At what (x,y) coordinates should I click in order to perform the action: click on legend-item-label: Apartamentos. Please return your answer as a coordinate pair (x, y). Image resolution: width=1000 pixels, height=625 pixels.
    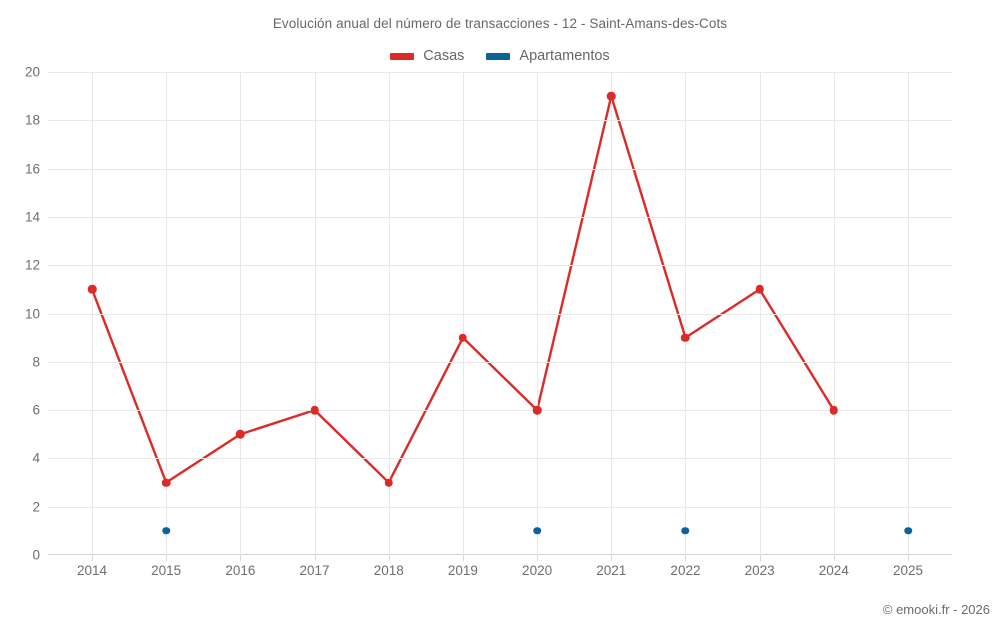
    Looking at the image, I should click on (564, 56).